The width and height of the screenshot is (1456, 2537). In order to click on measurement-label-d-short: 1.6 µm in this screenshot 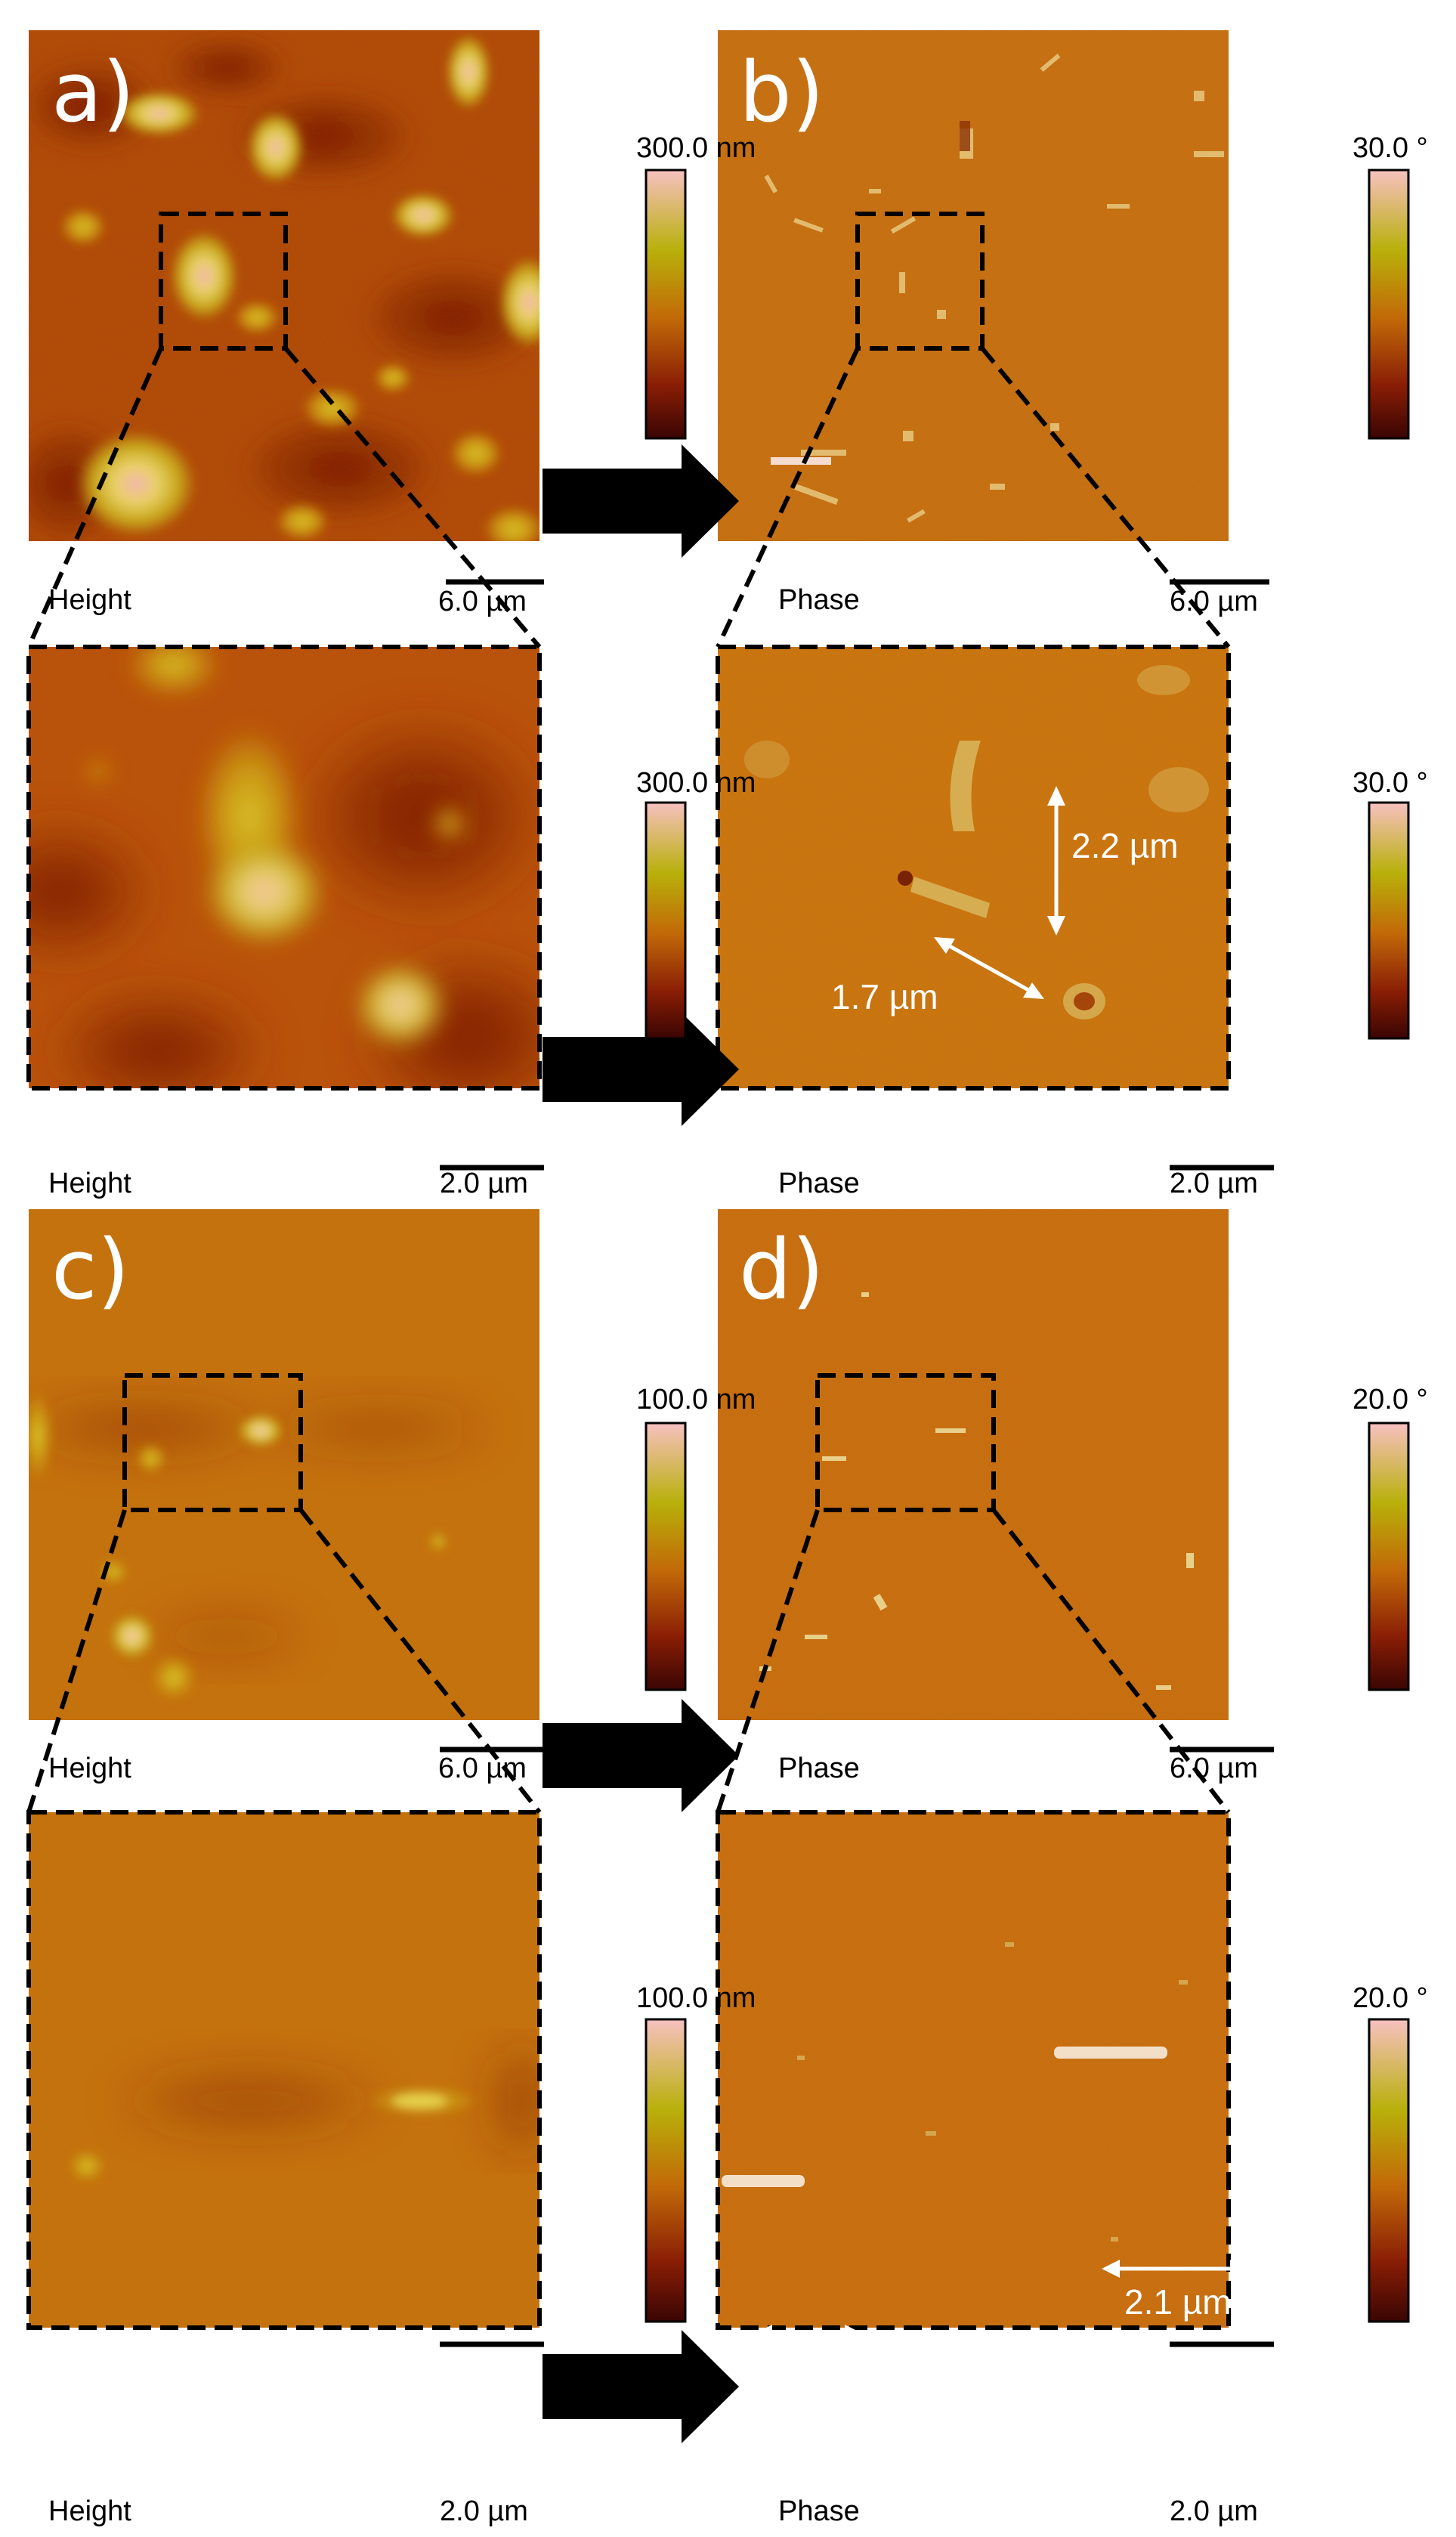, I will do `click(816, 2370)`.